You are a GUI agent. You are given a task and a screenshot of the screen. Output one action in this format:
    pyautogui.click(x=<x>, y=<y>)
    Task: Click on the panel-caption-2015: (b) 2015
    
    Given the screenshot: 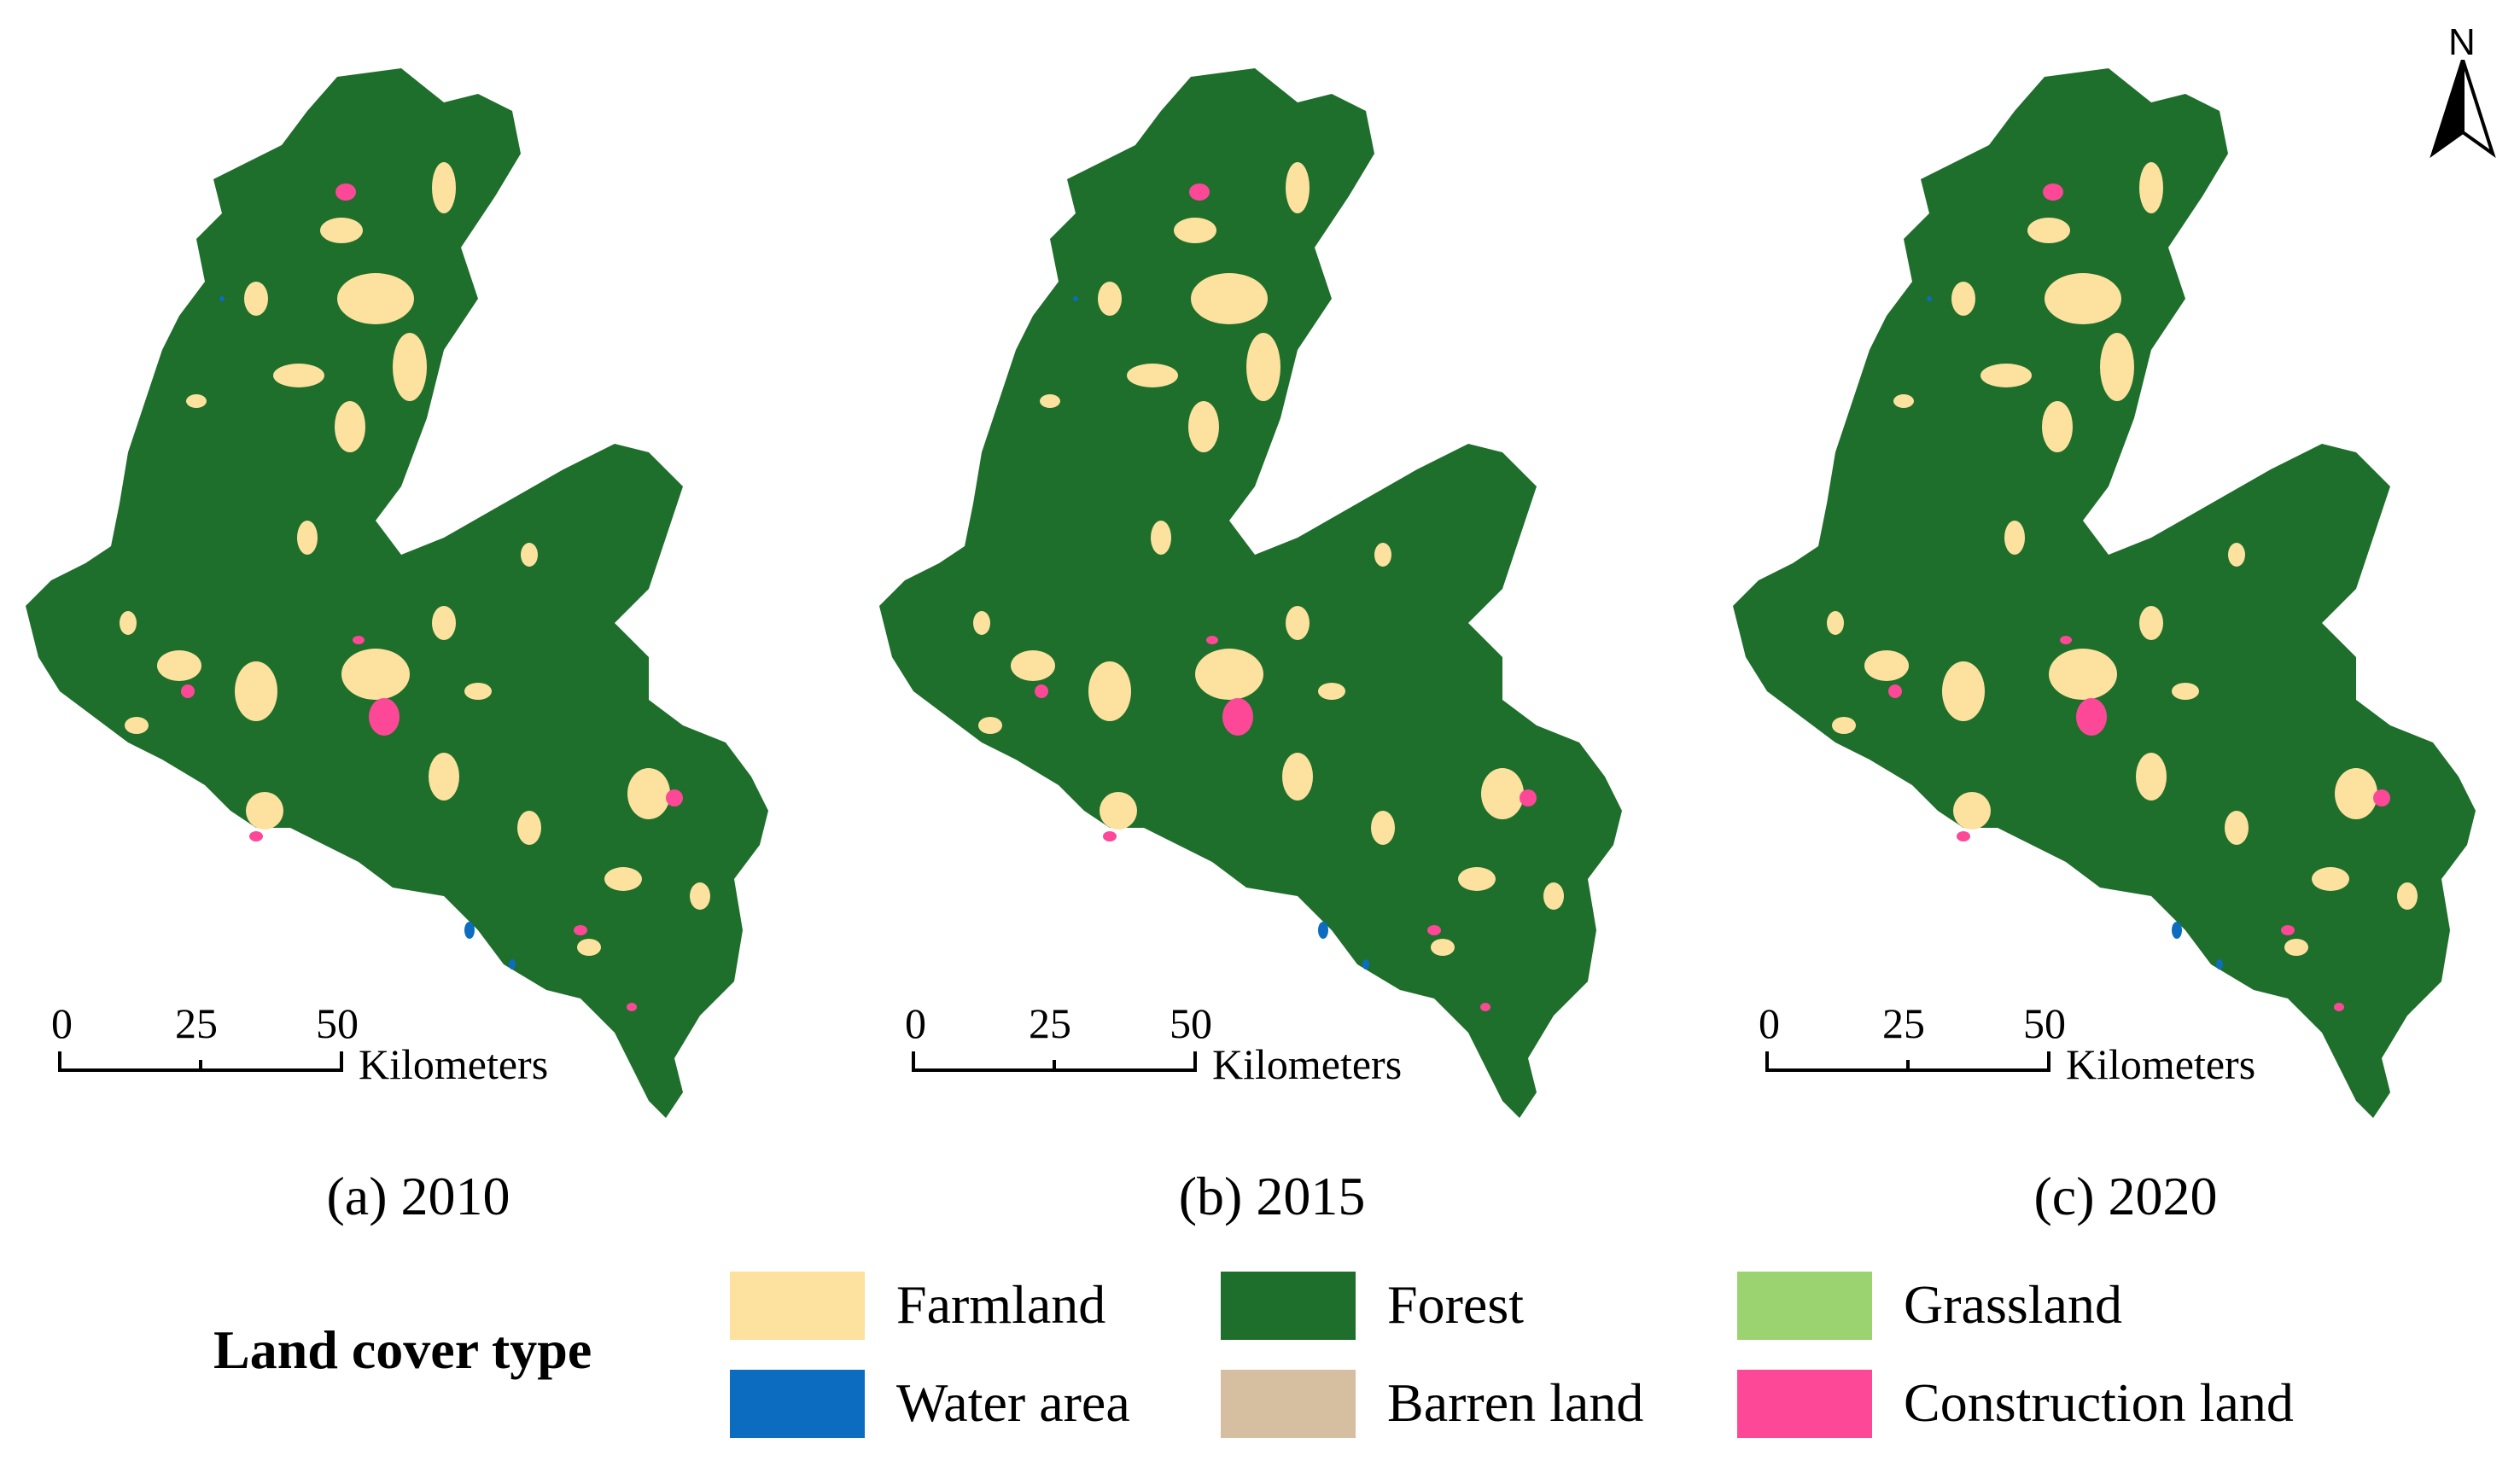 What is the action you would take?
    pyautogui.click(x=1272, y=1196)
    